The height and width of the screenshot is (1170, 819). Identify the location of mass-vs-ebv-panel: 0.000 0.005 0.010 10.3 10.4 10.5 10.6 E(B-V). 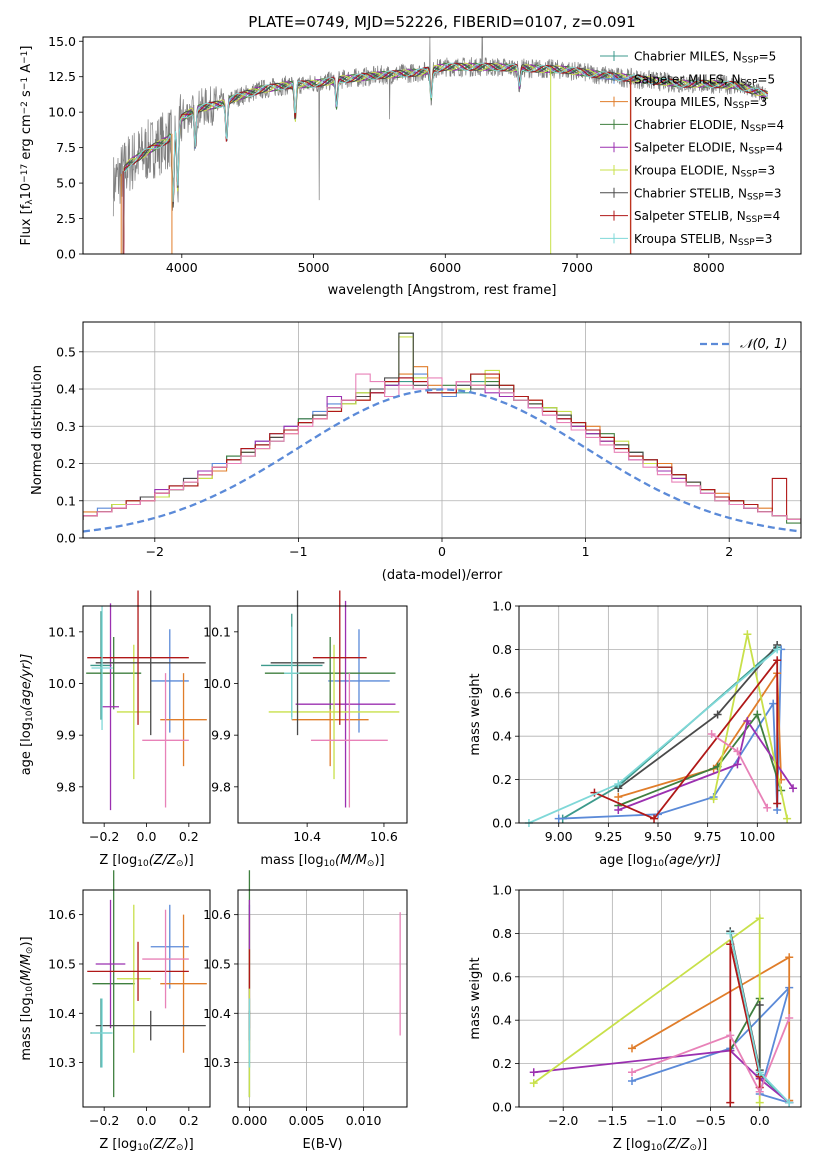
(305, 1011).